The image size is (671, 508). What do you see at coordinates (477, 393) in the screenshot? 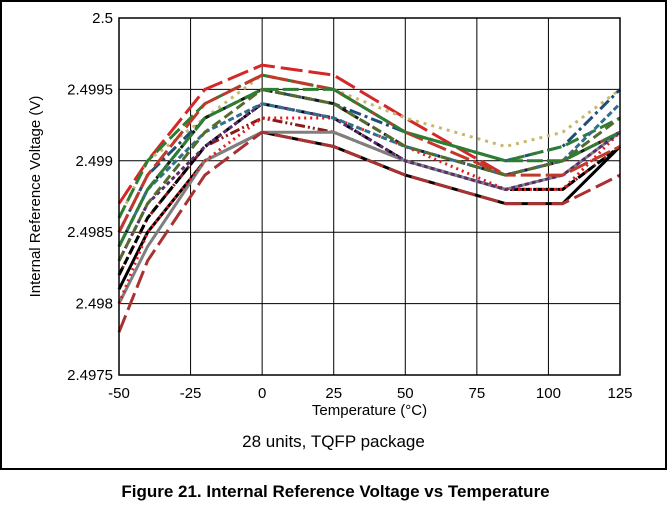
I see `x-tick-label: 75` at bounding box center [477, 393].